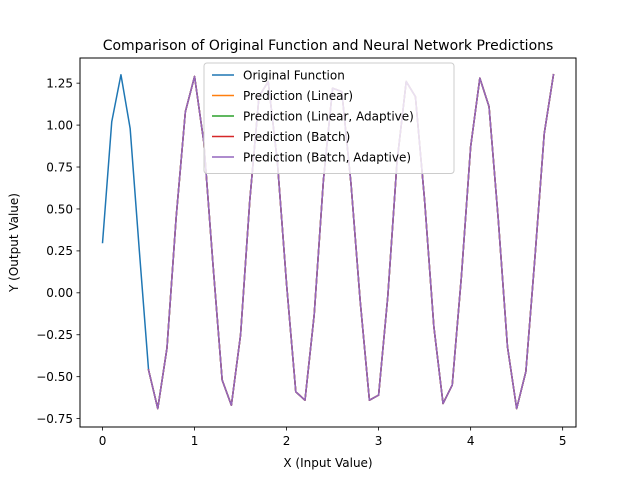  I want to click on x-tick-label: 5, so click(563, 441).